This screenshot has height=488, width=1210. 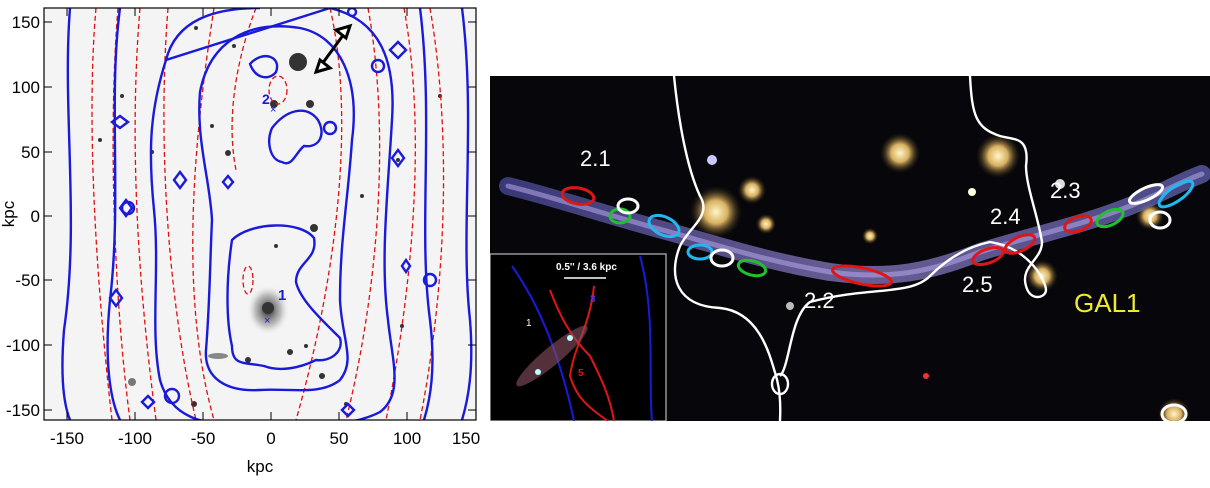 I want to click on x-axis-label: kpc, so click(x=260, y=466).